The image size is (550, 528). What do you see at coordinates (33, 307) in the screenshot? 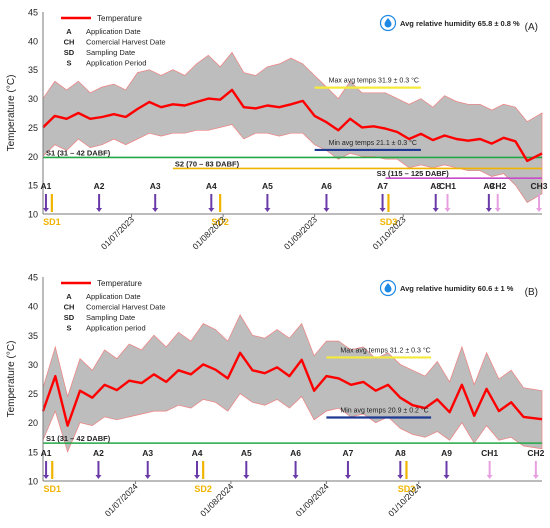
I see `y-tick-label: 40` at bounding box center [33, 307].